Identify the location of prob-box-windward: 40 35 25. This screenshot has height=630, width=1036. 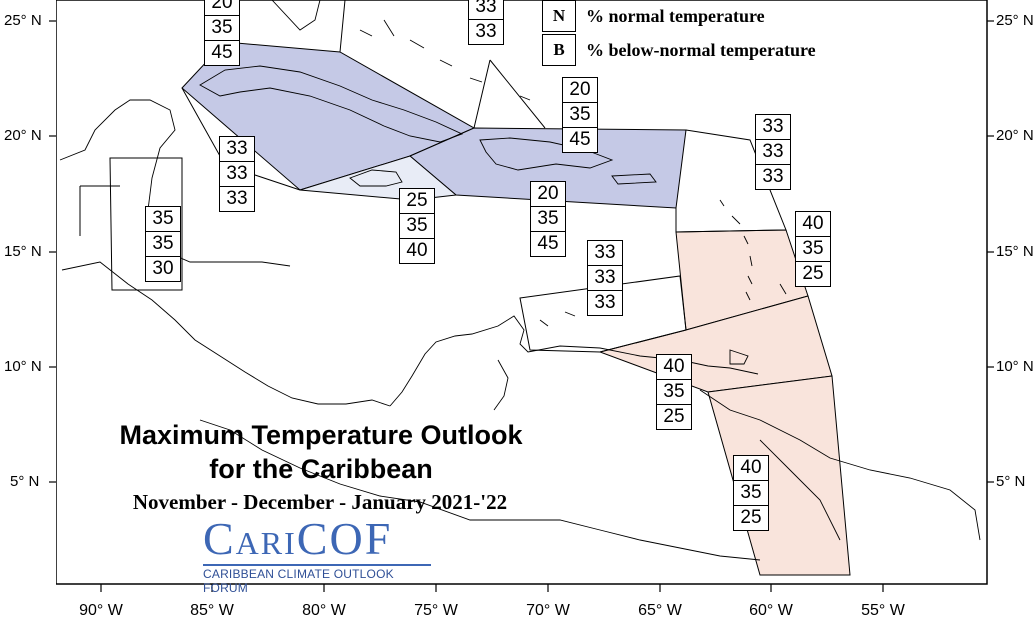
(813, 249).